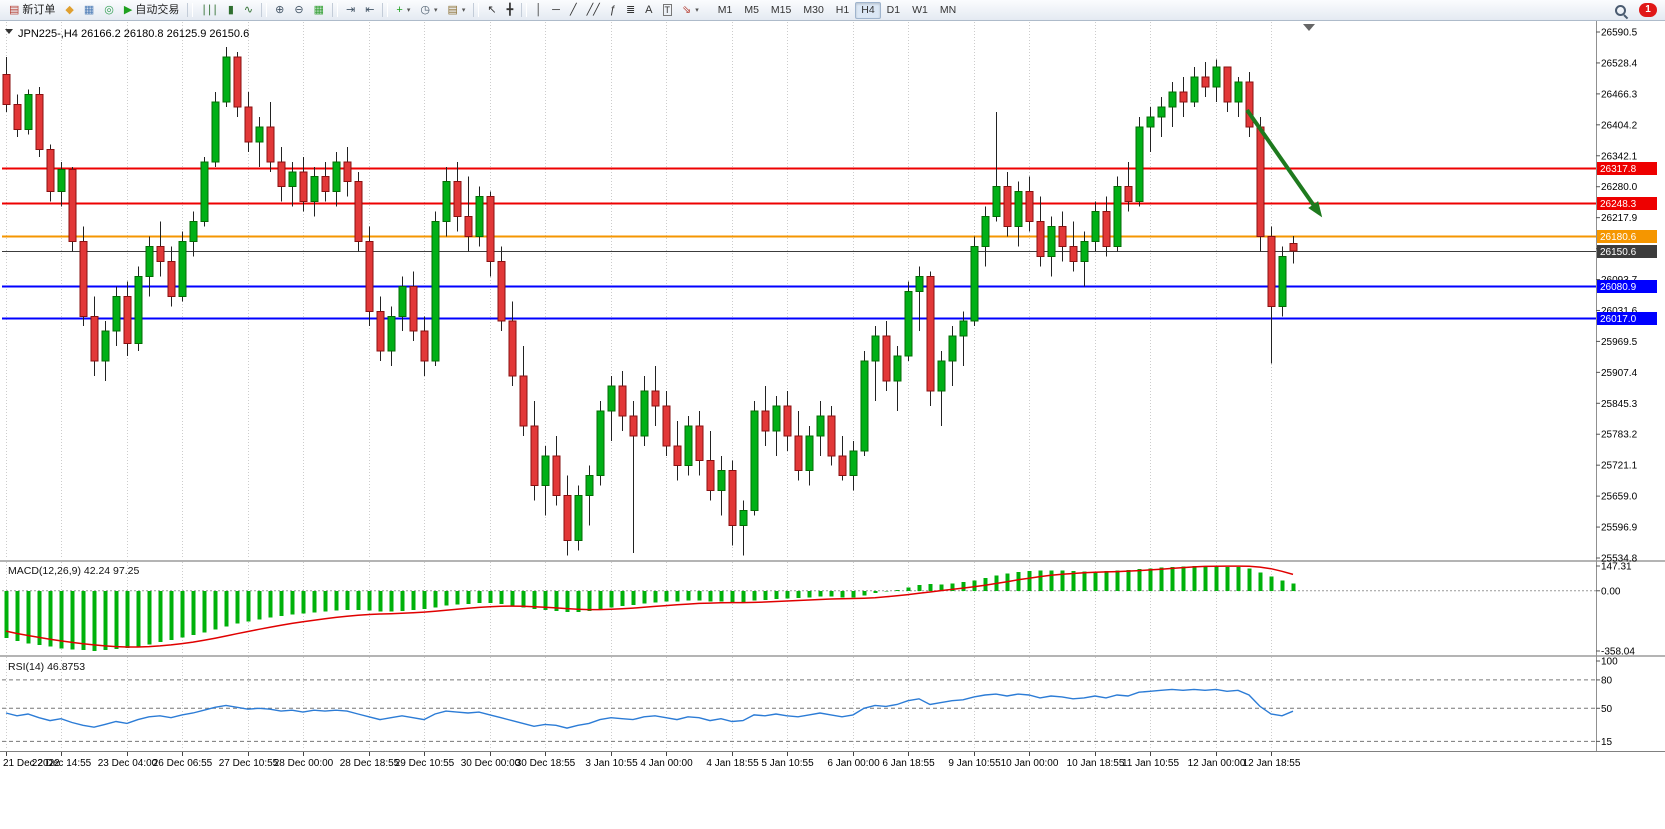 This screenshot has width=1665, height=829. I want to click on timeframe-toolbar: M1 M5 M15 M30 H1 H4 D1 W1 MN, so click(837, 10).